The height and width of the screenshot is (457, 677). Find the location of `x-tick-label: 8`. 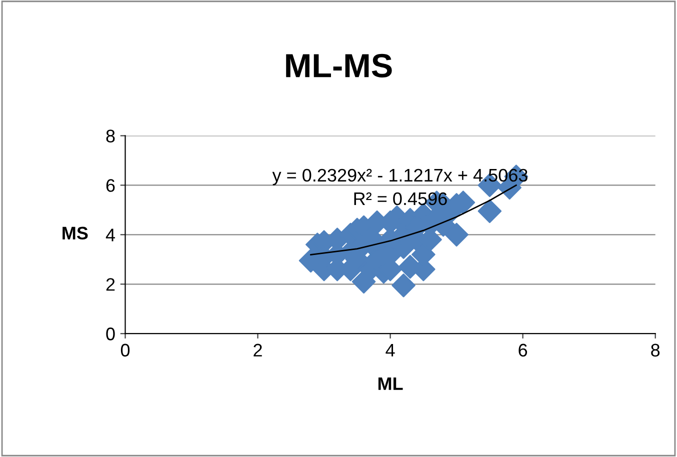

x-tick-label: 8 is located at coordinates (655, 350).